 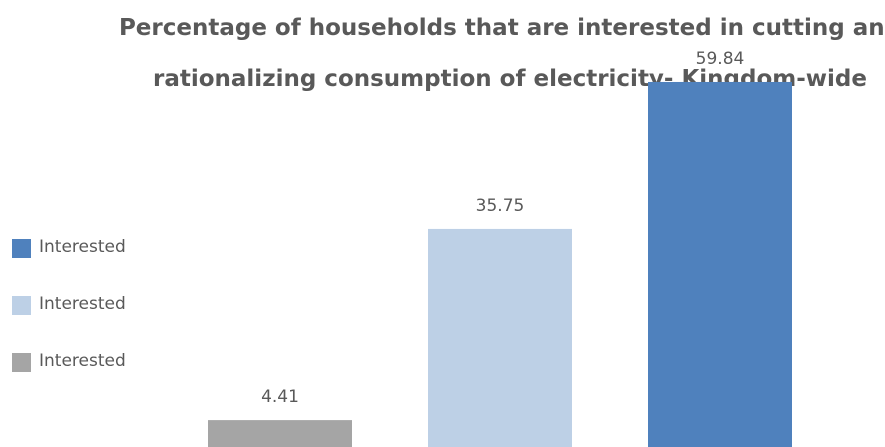 I want to click on data-label-1: 4.41, so click(x=280, y=397).